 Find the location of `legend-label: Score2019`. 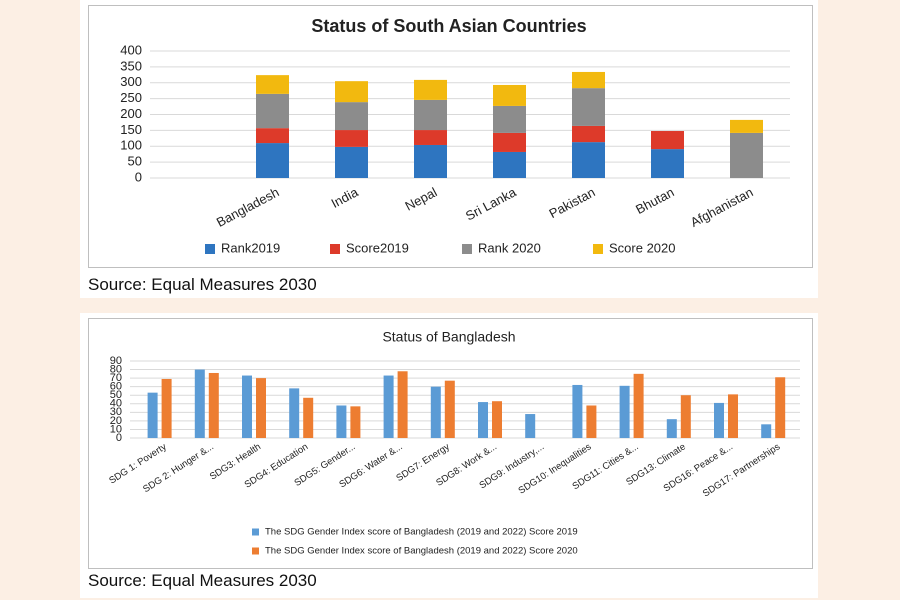

legend-label: Score2019 is located at coordinates (377, 247).